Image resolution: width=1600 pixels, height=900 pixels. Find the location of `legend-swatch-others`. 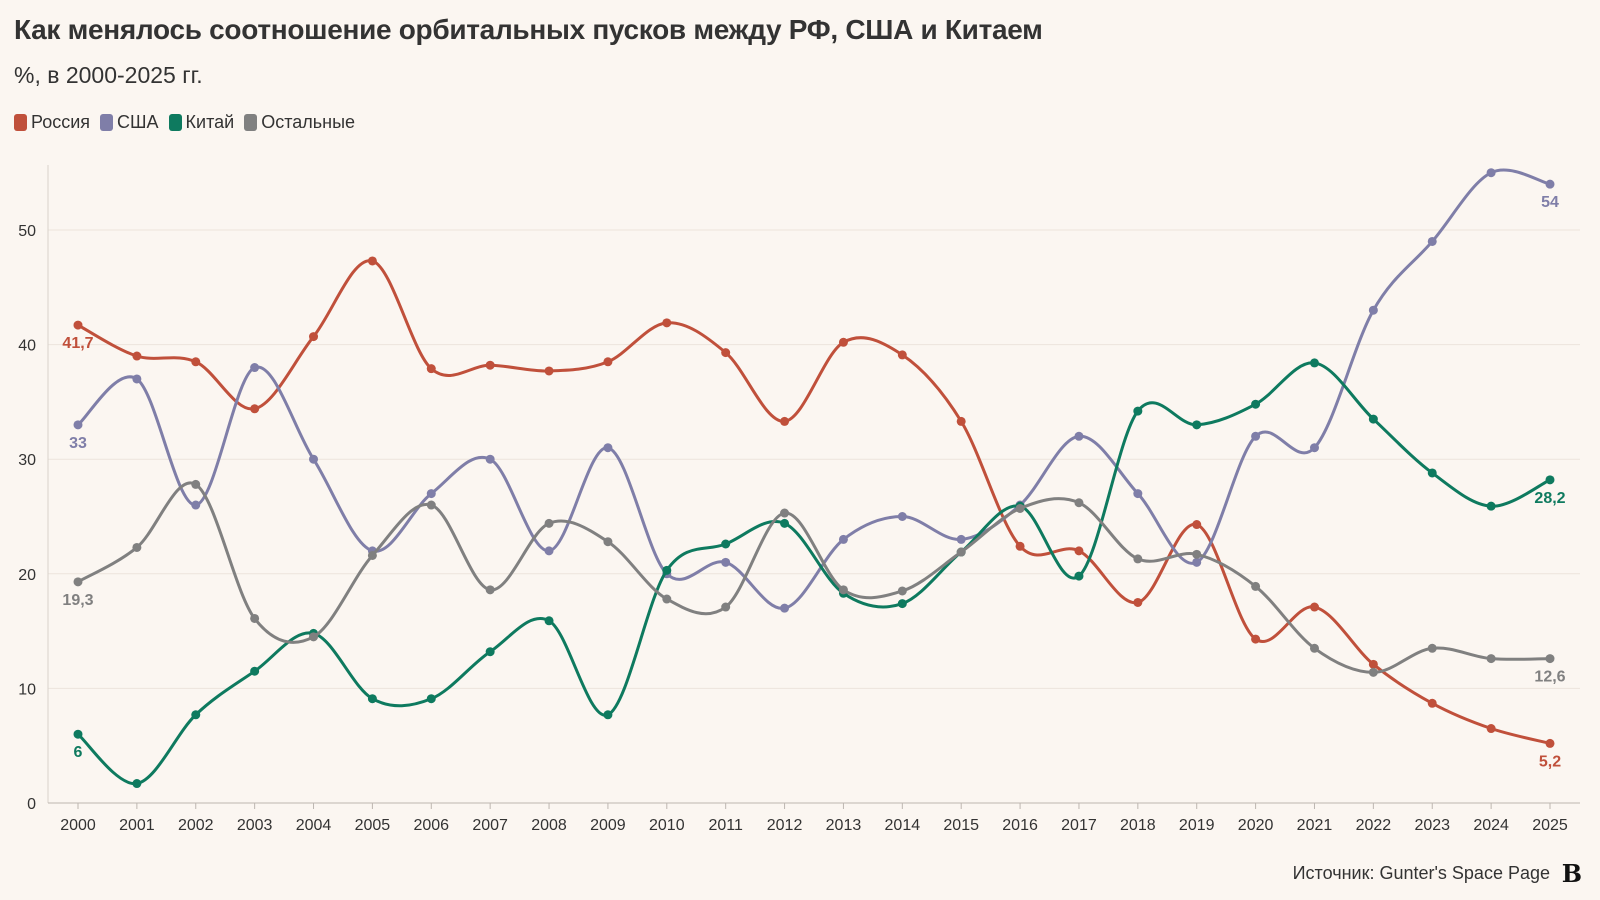

legend-swatch-others is located at coordinates (251, 122).